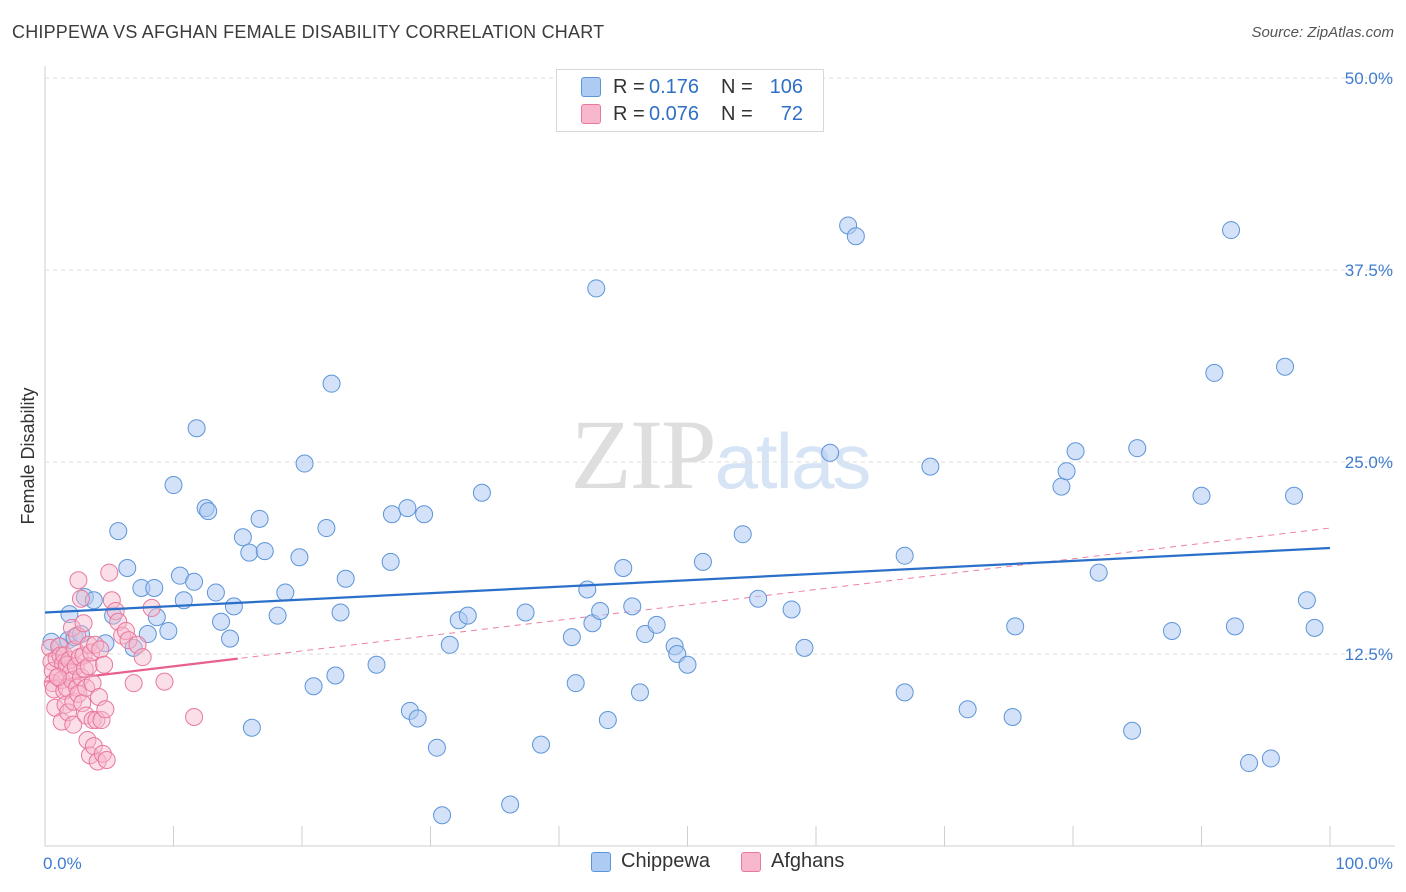 The height and width of the screenshot is (892, 1406). I want to click on legend-item-chippewa: Chippewa, so click(650, 861).